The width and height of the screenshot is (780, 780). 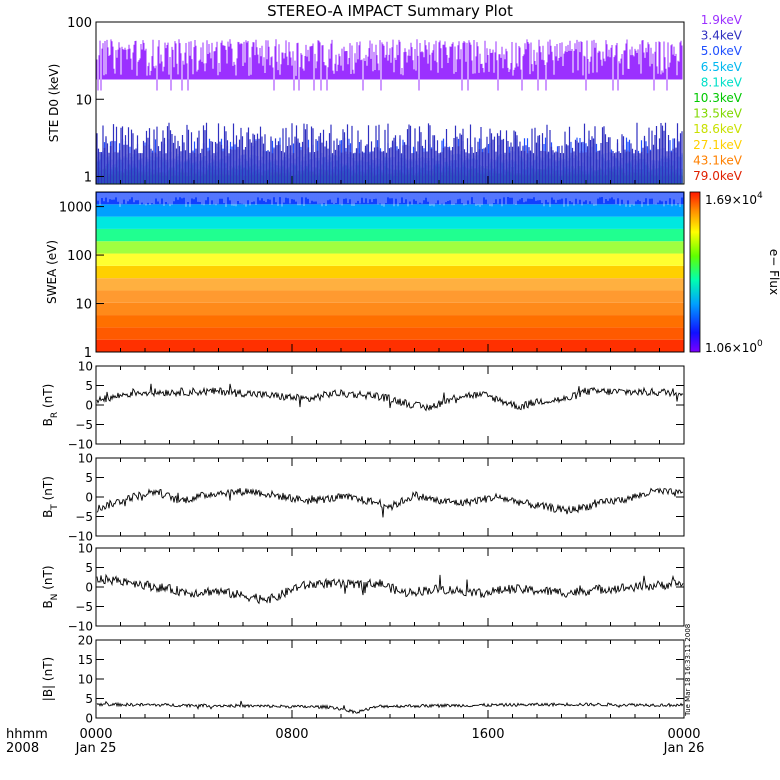 I want to click on ste-ylabel: STE D0 (keV), so click(x=54, y=103).